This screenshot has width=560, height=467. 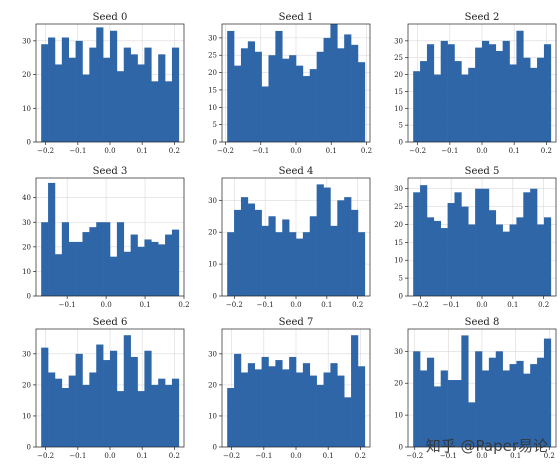 What do you see at coordinates (546, 151) in the screenshot?
I see `x-tick-label: 0.2` at bounding box center [546, 151].